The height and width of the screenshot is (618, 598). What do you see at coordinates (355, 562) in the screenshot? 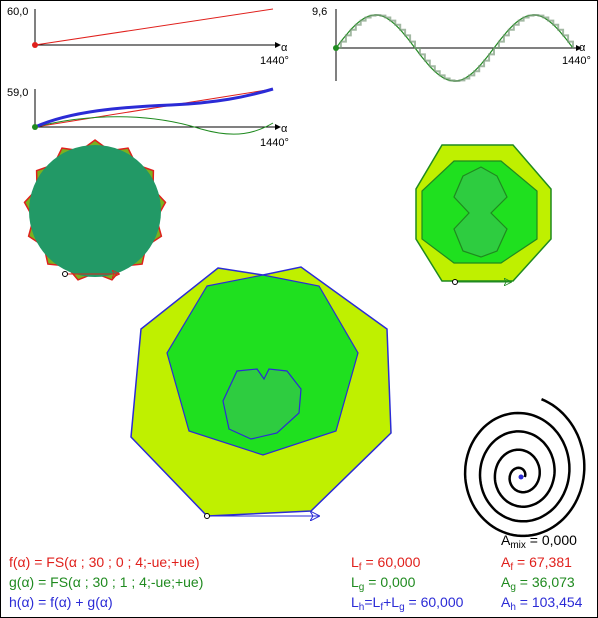
I see `length-f-symbol: L` at bounding box center [355, 562].